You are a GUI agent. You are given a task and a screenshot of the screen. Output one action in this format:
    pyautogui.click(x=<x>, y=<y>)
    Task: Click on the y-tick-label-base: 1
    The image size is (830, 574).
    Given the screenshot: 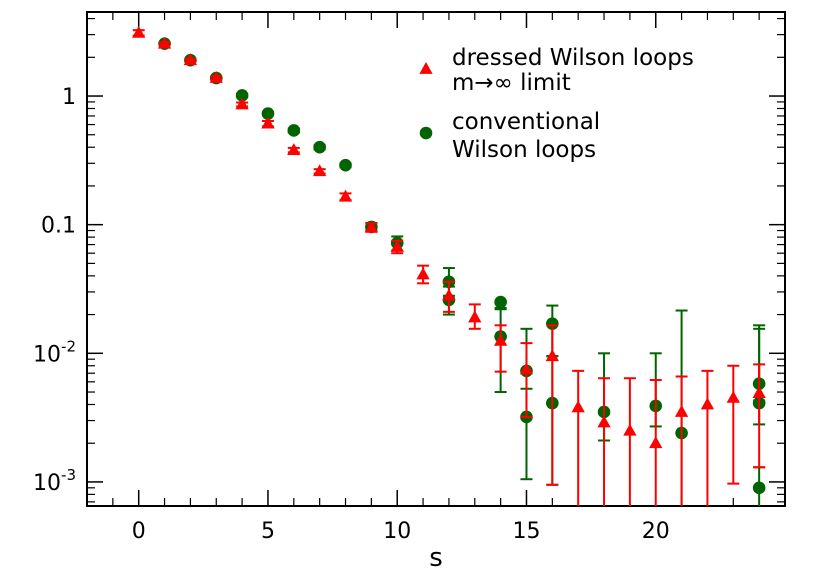 What is the action you would take?
    pyautogui.click(x=69, y=97)
    